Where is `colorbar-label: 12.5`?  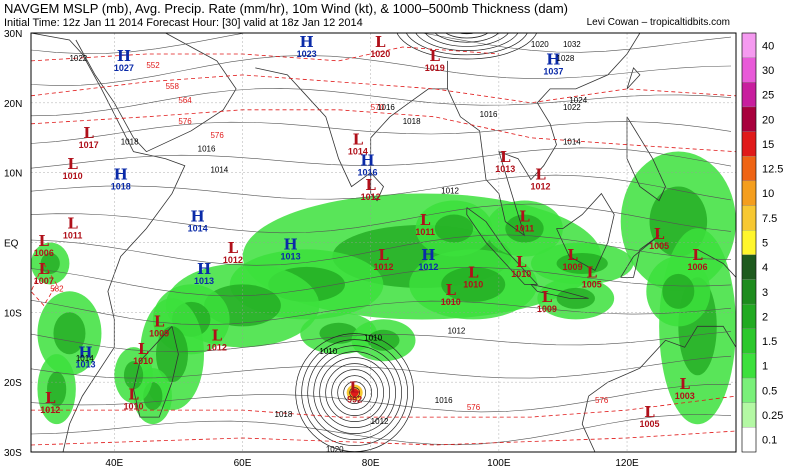
colorbar-label: 12.5 is located at coordinates (772, 170).